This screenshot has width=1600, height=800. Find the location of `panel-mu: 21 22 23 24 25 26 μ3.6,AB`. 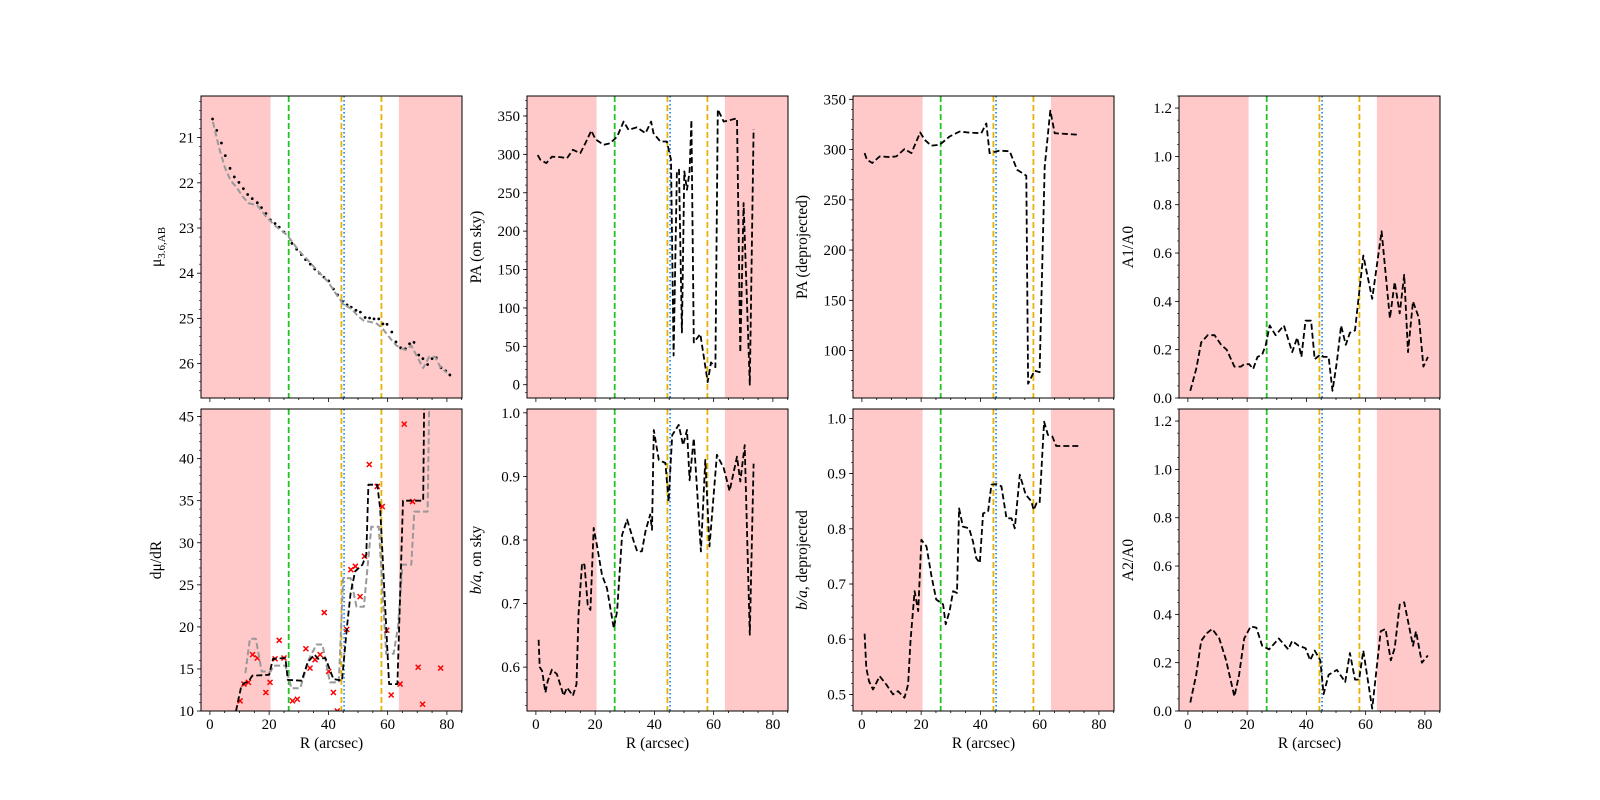

panel-mu: 21 22 23 24 25 26 μ3.6,AB is located at coordinates (305, 248).